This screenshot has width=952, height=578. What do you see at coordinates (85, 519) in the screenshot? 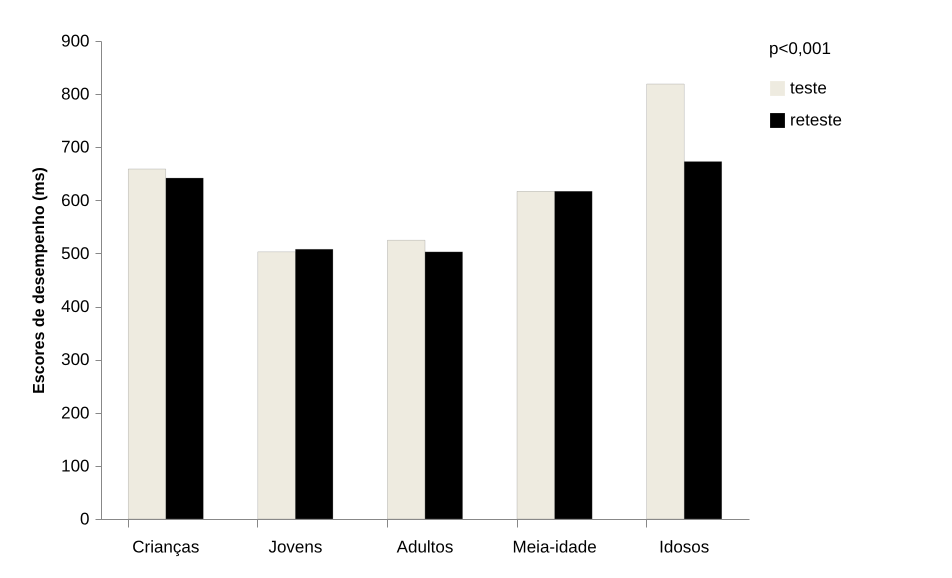
I see `y-tick-label: 0` at bounding box center [85, 519].